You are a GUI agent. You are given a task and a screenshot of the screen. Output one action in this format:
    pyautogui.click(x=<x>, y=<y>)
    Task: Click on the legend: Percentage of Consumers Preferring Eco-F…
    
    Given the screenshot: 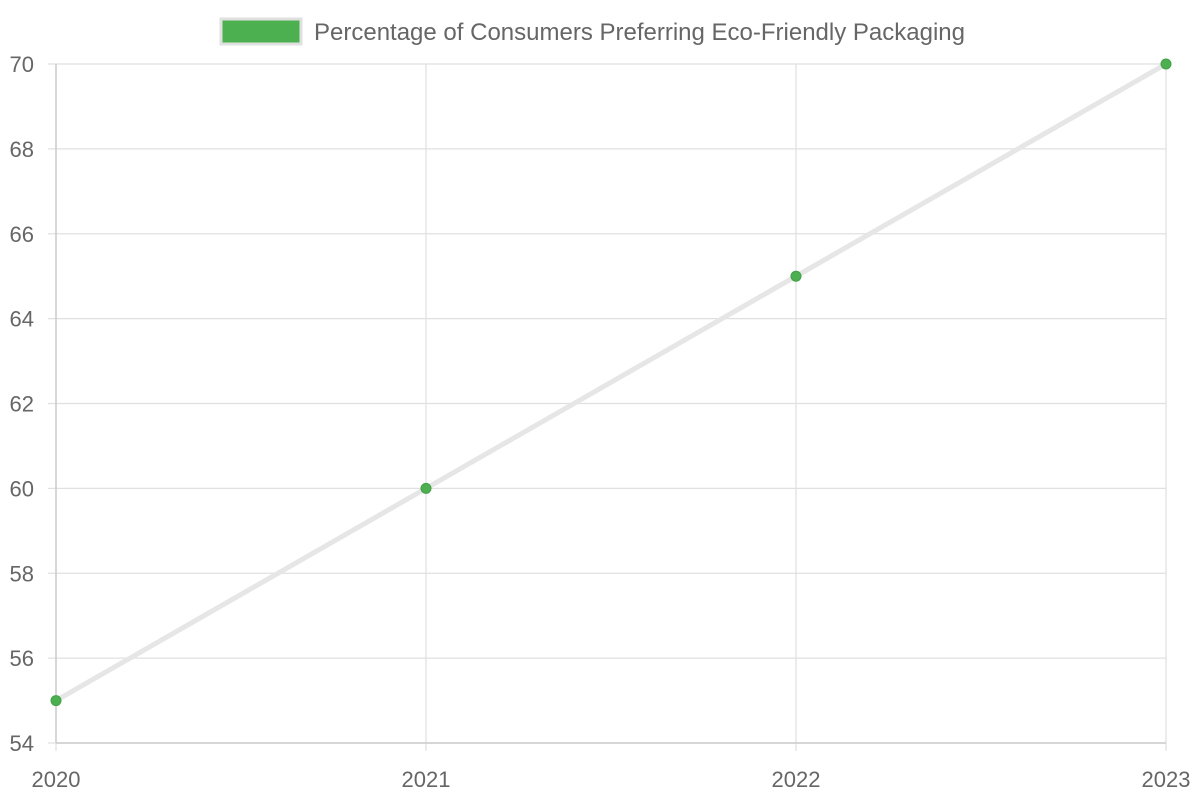 What is the action you would take?
    pyautogui.click(x=592, y=31)
    